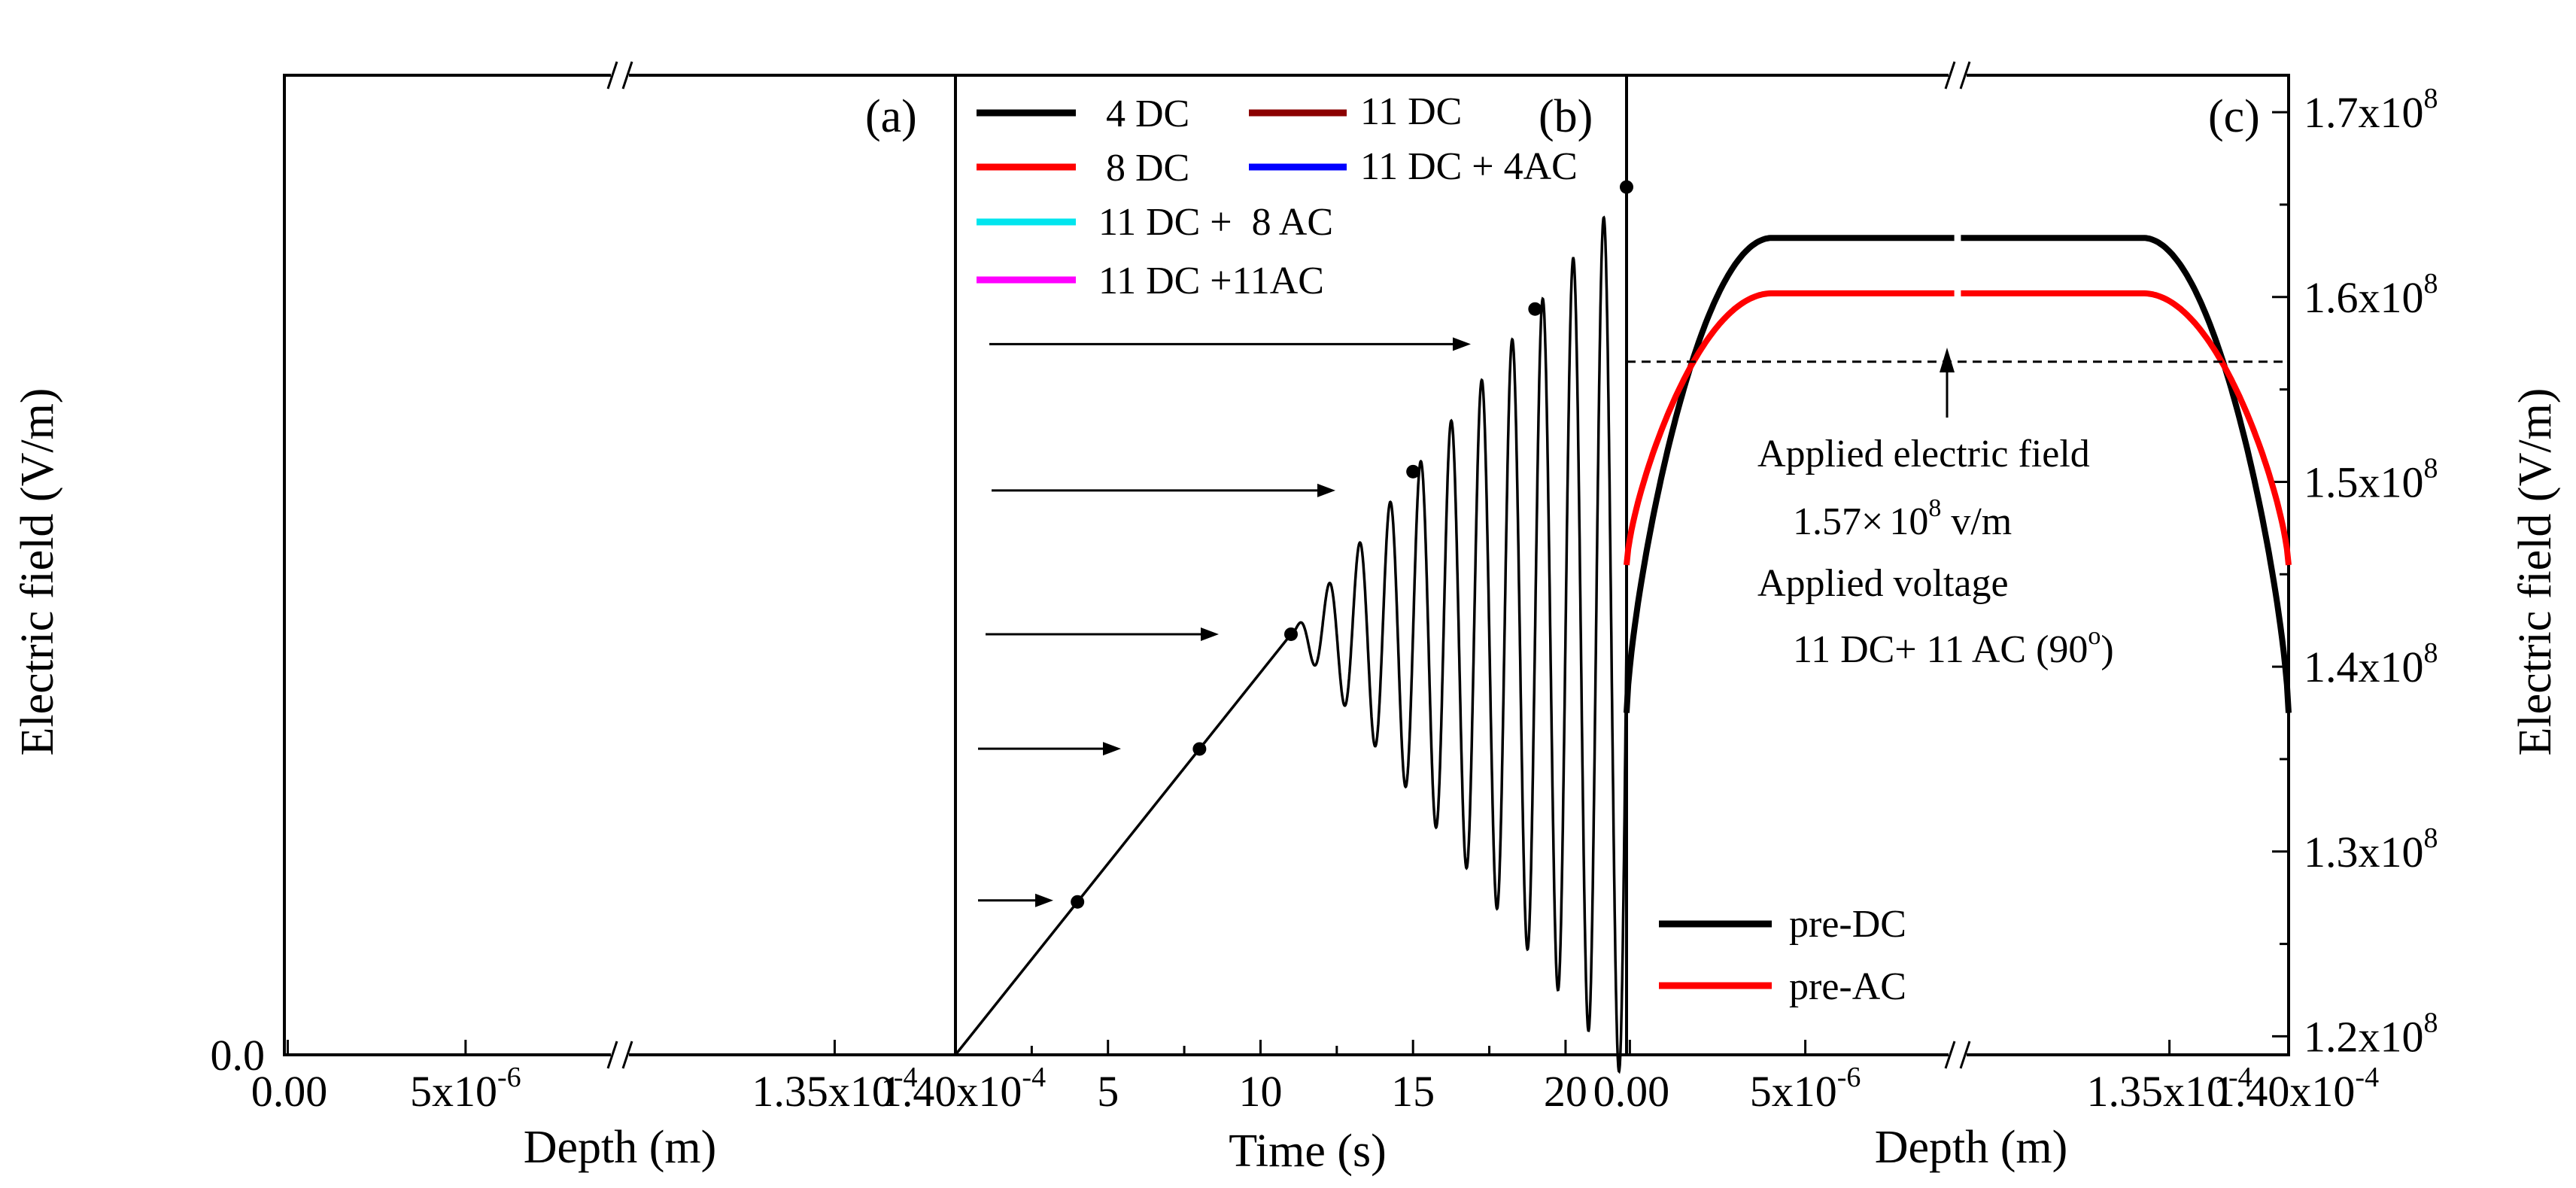 The image size is (2576, 1188). Describe the element at coordinates (1948, 360) in the screenshot. I see `annotation-arrow-head` at that location.